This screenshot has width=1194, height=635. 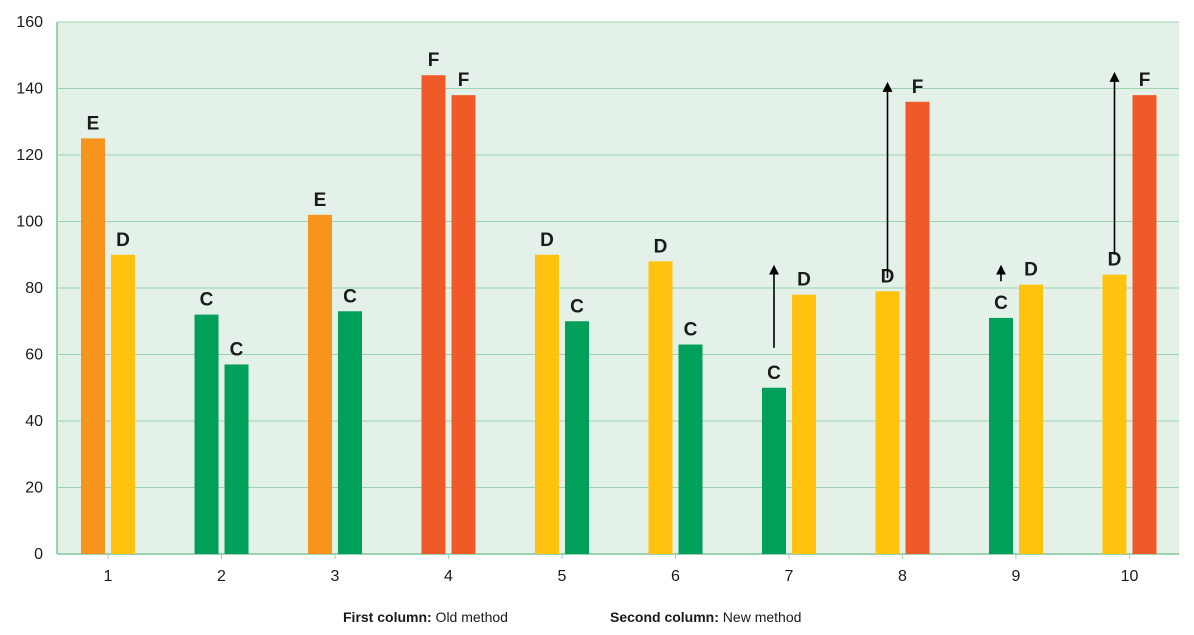 What do you see at coordinates (34, 421) in the screenshot?
I see `y-tick-label: 40` at bounding box center [34, 421].